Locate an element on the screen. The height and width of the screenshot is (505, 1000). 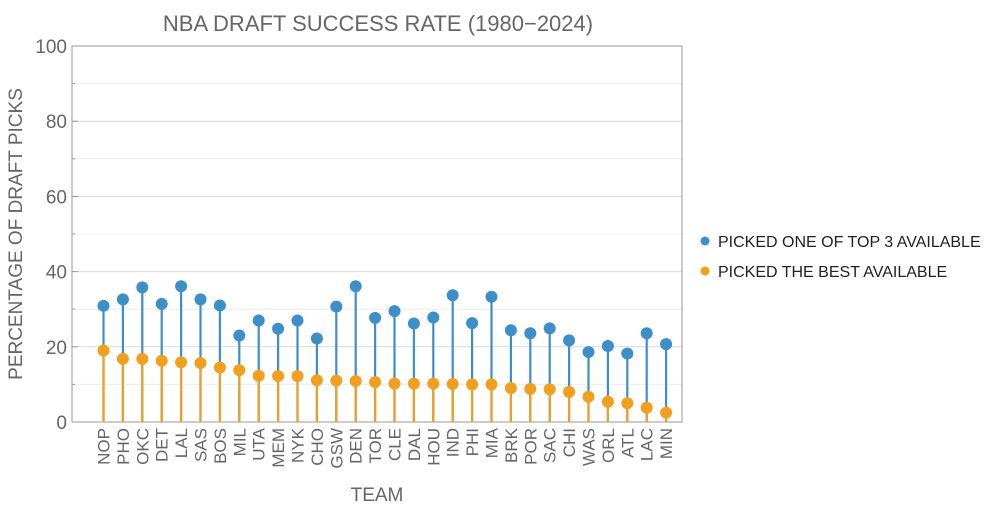
x-tick-label: POR is located at coordinates (530, 446).